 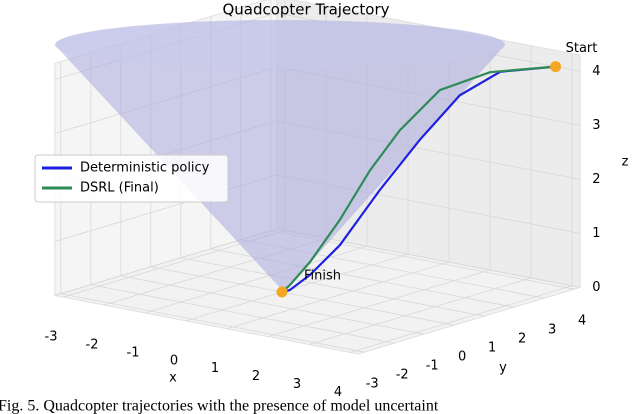 What do you see at coordinates (280, 45) in the screenshot?
I see `cone-top` at bounding box center [280, 45].